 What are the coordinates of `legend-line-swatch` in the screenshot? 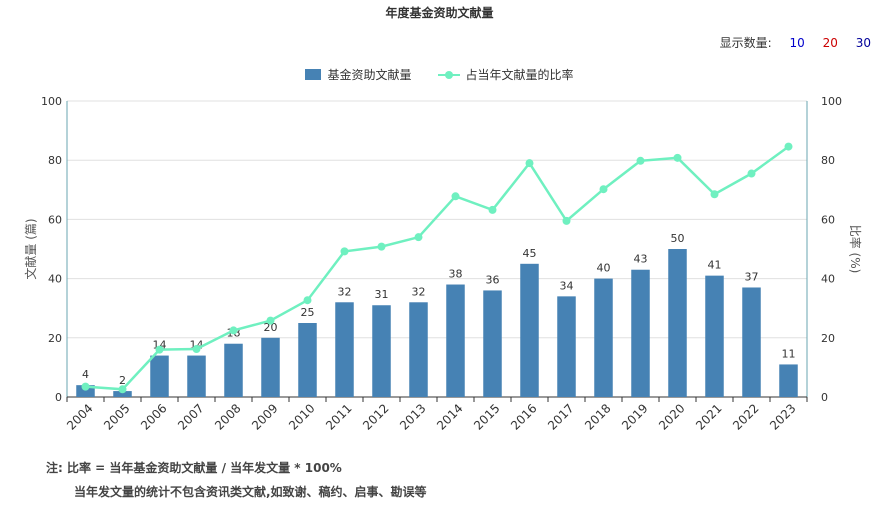 It's located at (448, 75).